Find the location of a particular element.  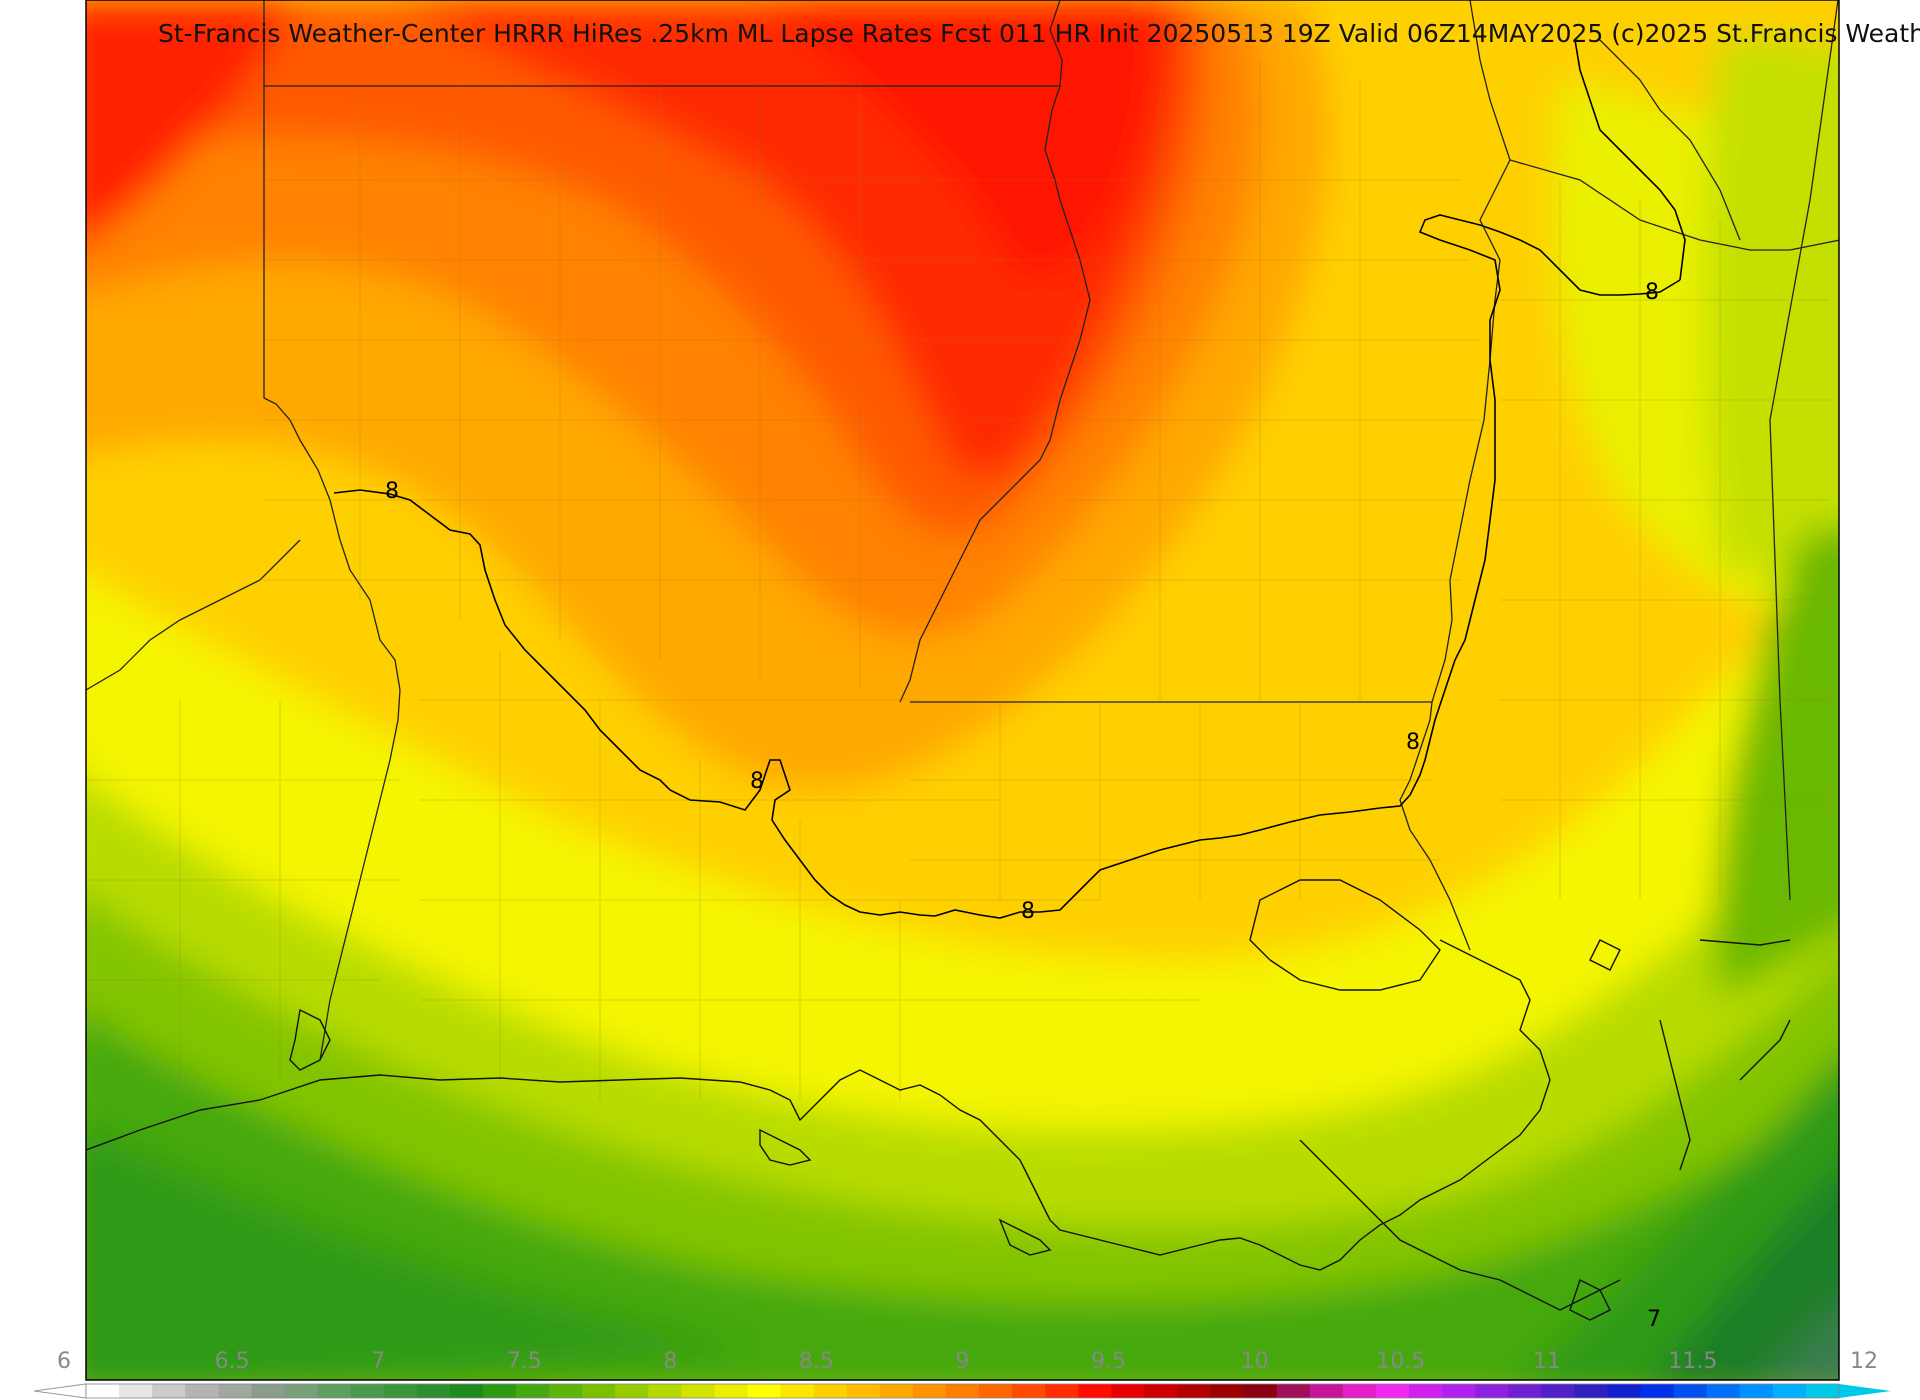

colorbar-tick-label: 8 is located at coordinates (670, 1361).